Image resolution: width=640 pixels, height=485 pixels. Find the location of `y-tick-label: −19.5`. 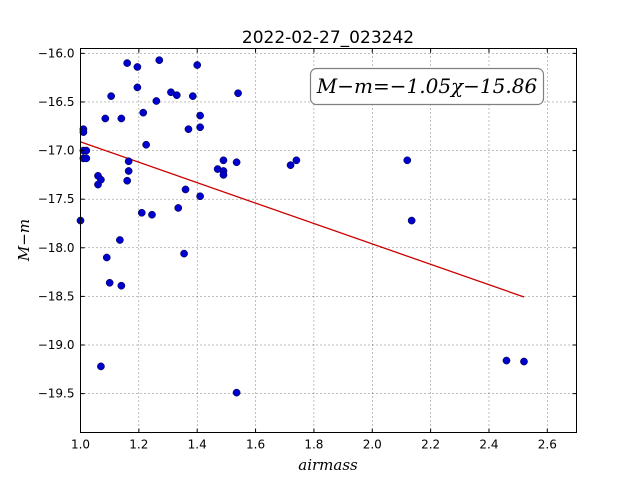

y-tick-label: −19.5 is located at coordinates (56, 394).